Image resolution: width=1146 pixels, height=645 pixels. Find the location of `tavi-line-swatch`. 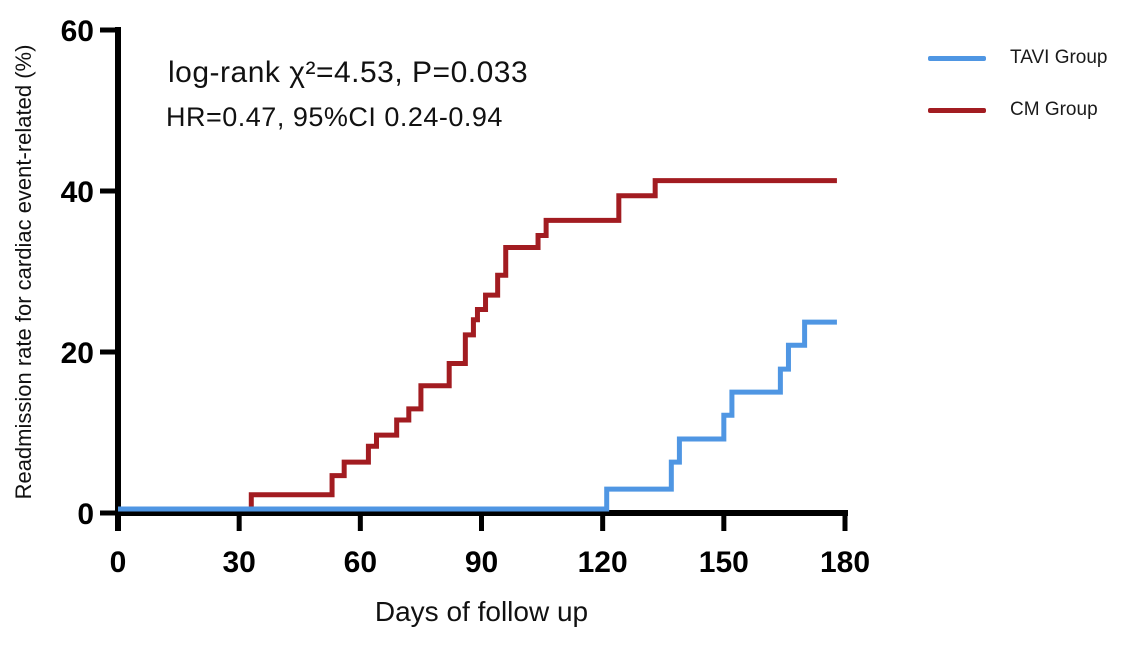

tavi-line-swatch is located at coordinates (957, 58).